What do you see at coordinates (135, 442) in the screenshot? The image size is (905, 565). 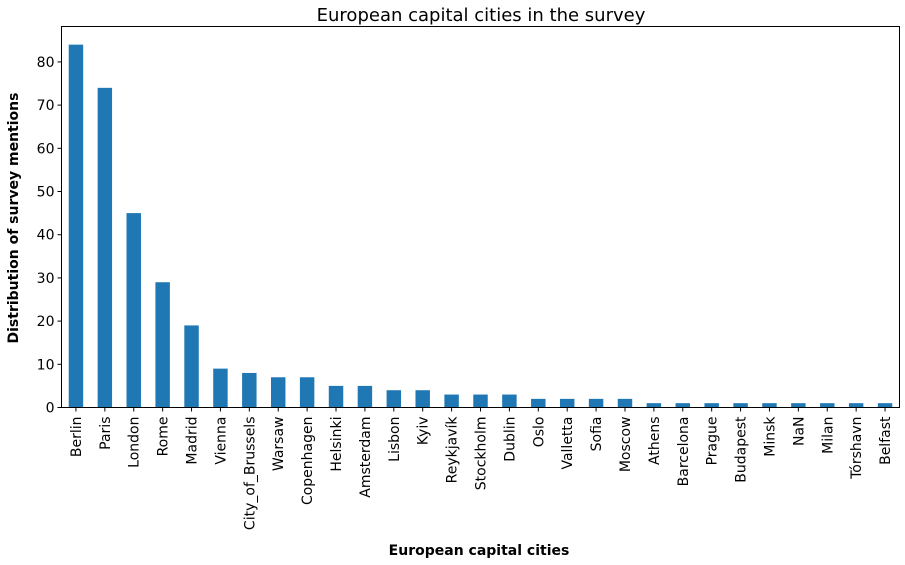 I see `x-tick-label-2: London` at bounding box center [135, 442].